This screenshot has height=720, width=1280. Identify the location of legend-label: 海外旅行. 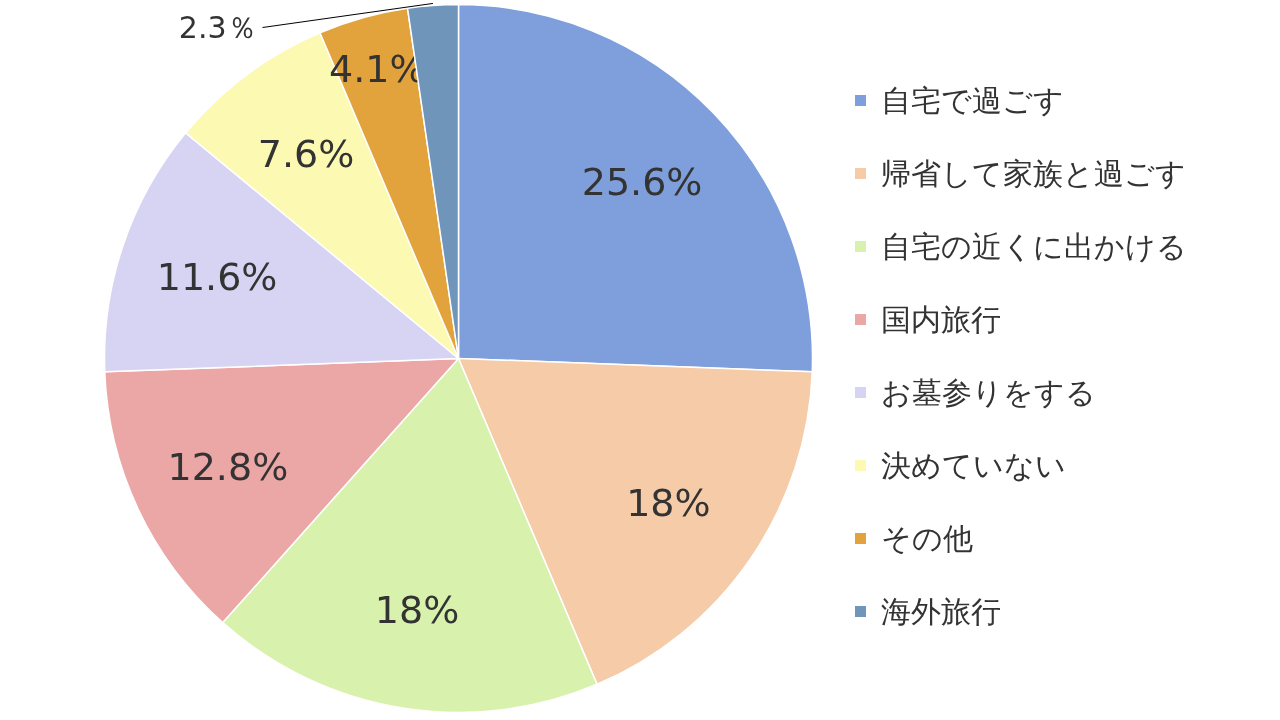
(940, 611).